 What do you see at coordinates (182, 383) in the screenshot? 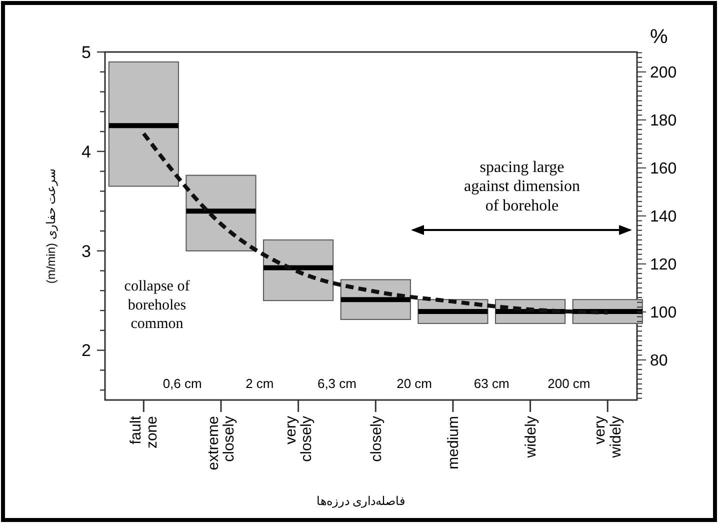
I see `annotation: 0,6 cm` at bounding box center [182, 383].